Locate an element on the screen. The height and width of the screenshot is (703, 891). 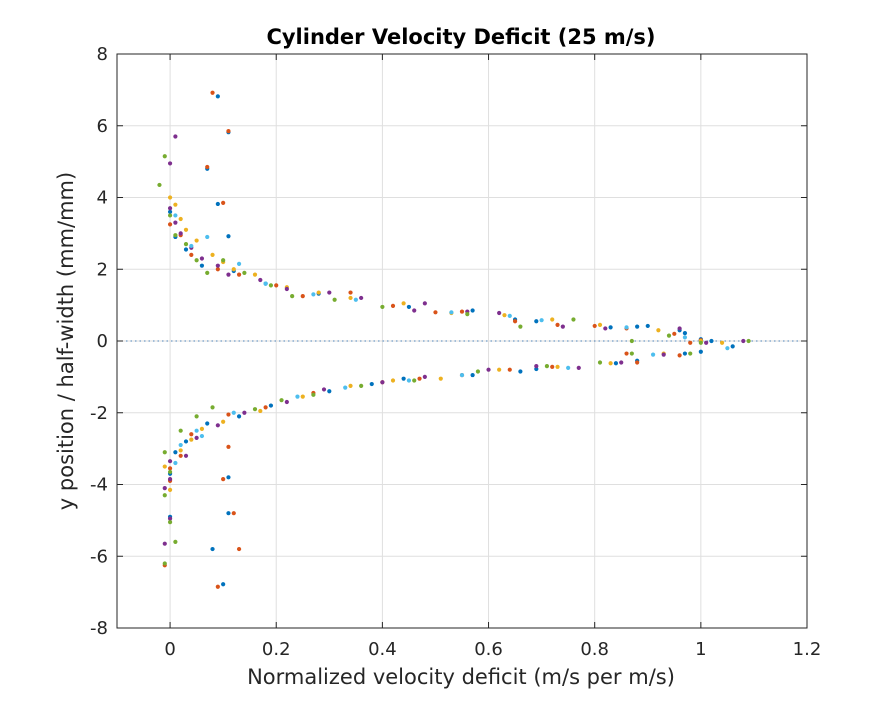
x-tick-label: 0.6 is located at coordinates (488, 649).